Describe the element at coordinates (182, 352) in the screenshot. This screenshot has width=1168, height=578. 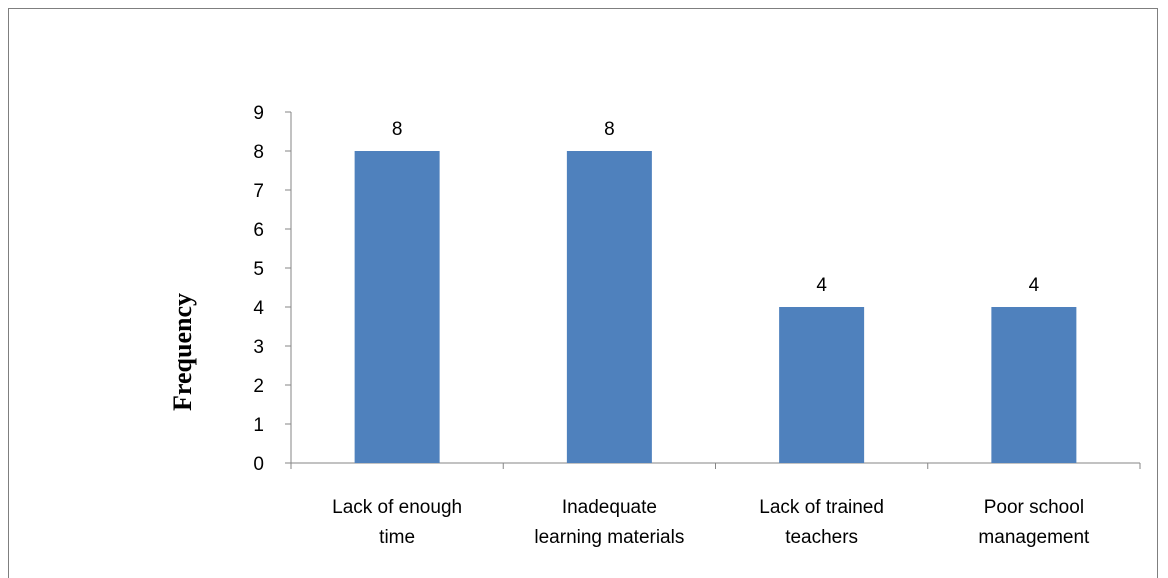
I see `y-axis-label: Frequency` at that location.